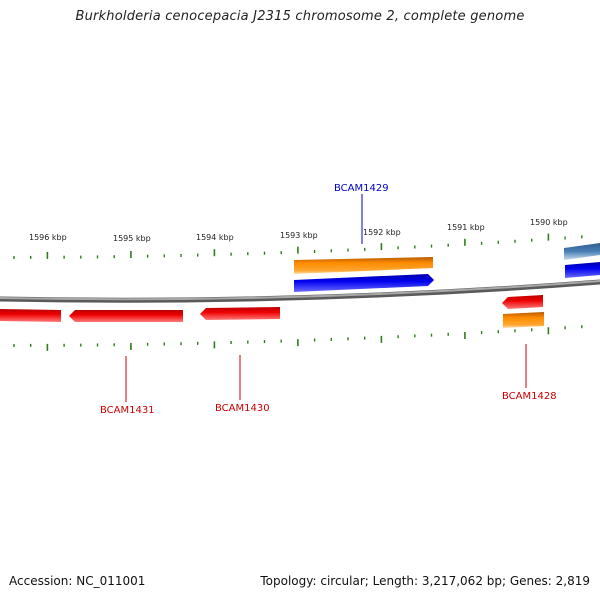 The height and width of the screenshot is (600, 600). I want to click on gene-bcam1429, so click(364, 283).